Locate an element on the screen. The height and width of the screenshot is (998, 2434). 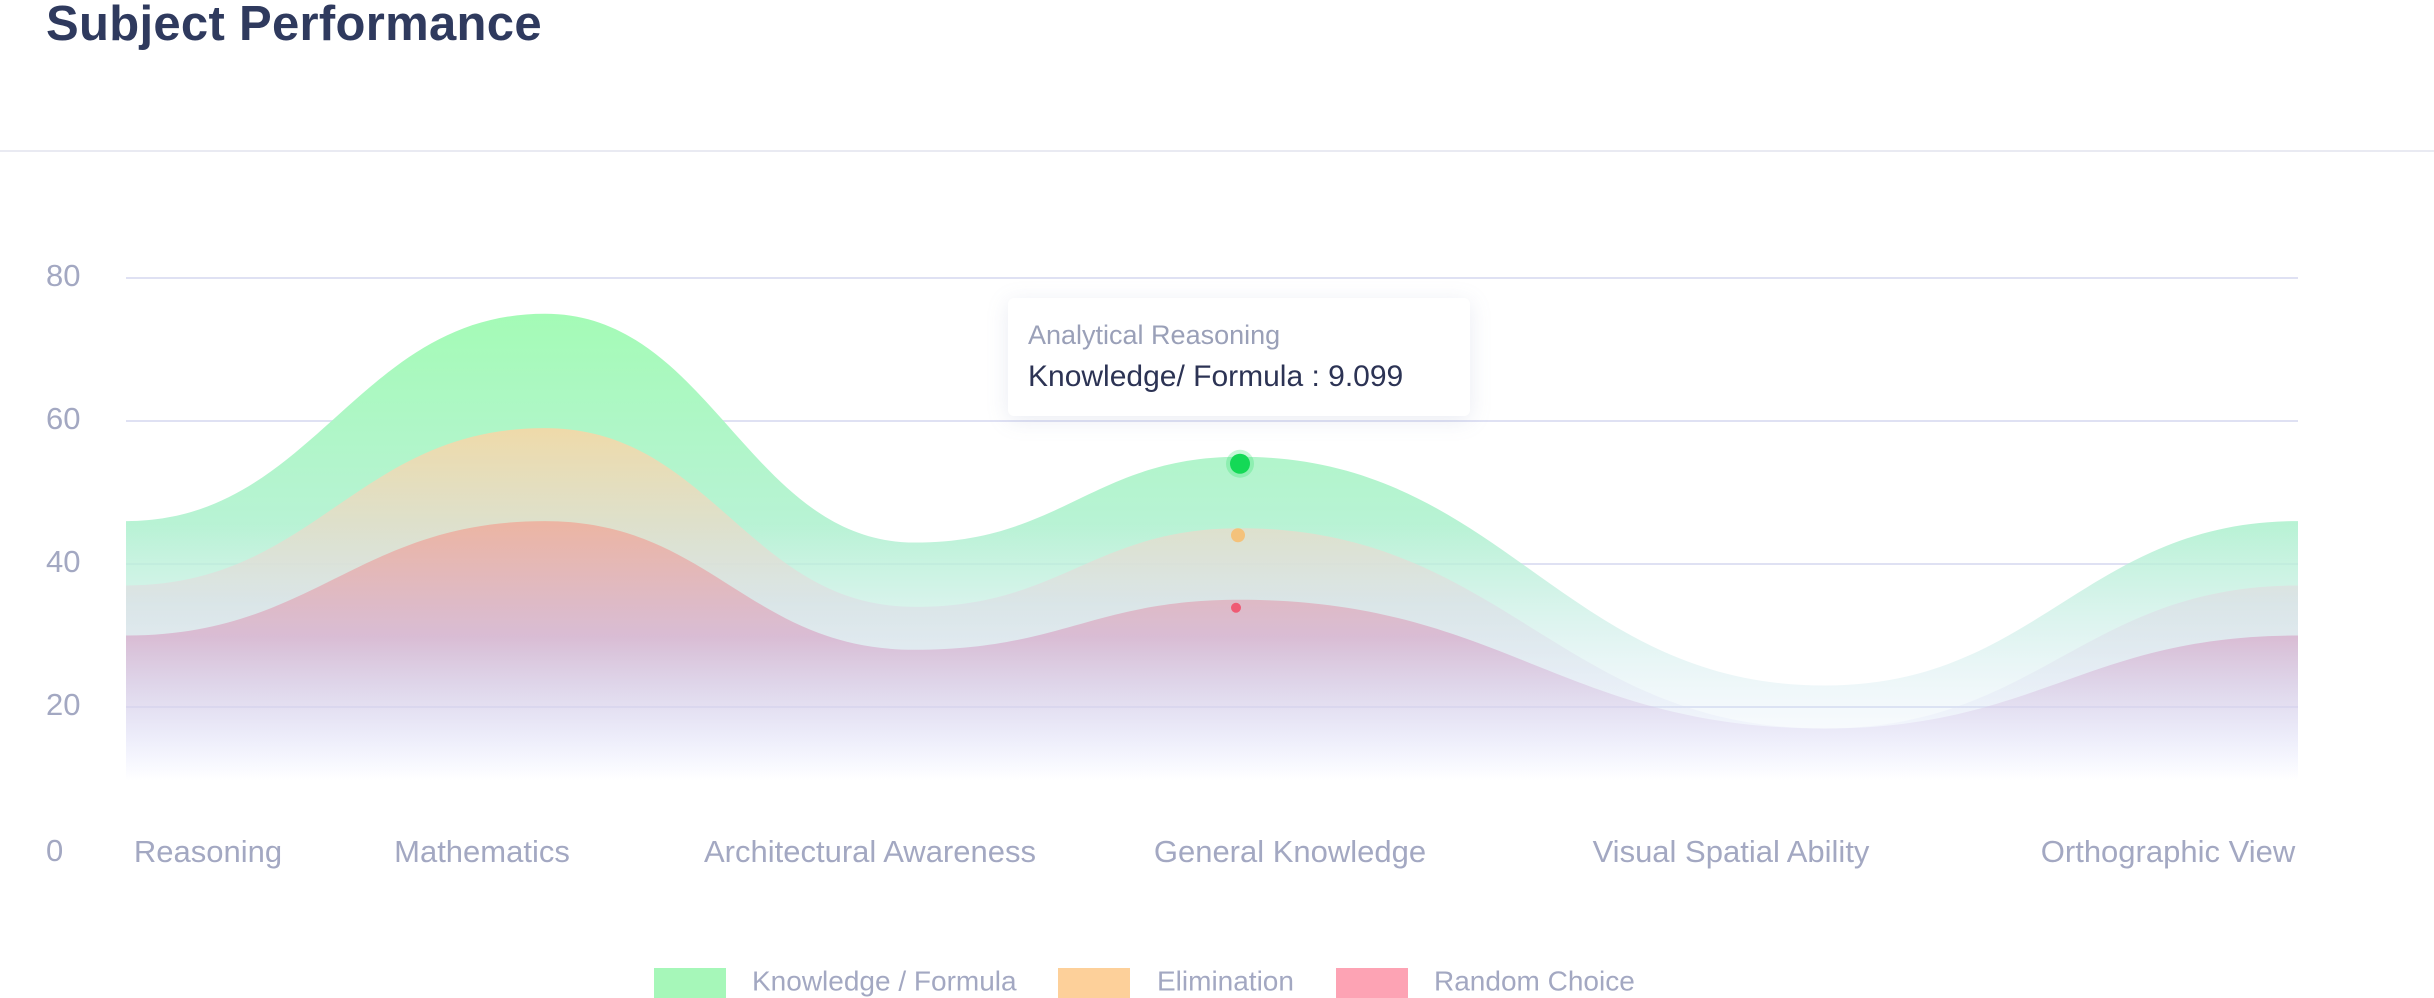
header-divider is located at coordinates (1217, 151).